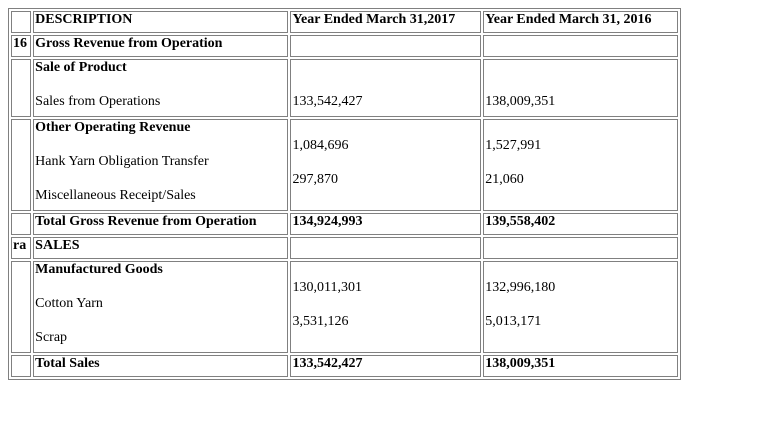  What do you see at coordinates (385, 22) in the screenshot?
I see `year-2017-header: Year Ended March 31,2017` at bounding box center [385, 22].